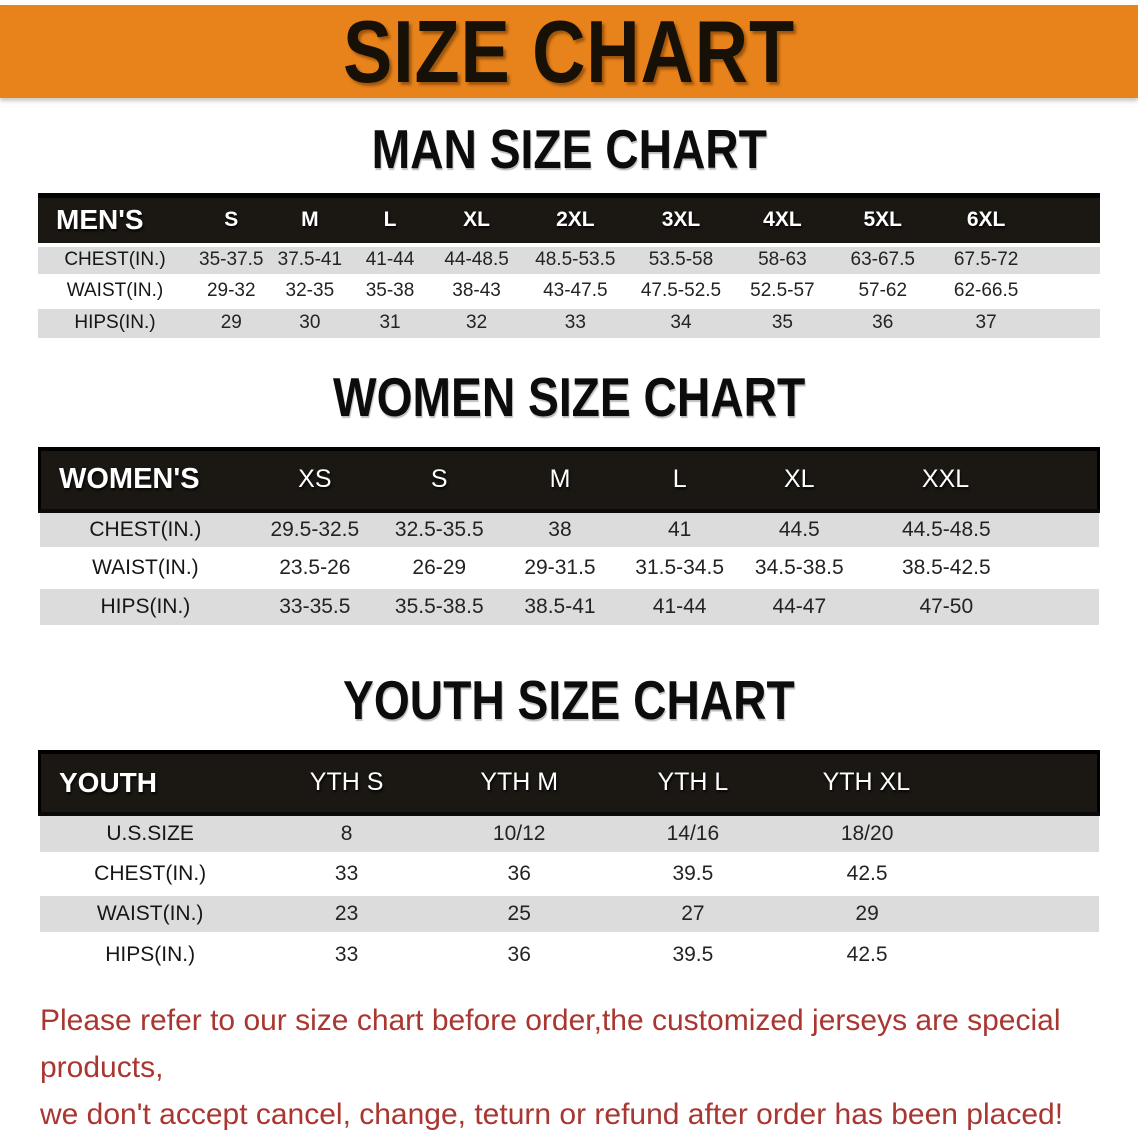  Describe the element at coordinates (145, 479) in the screenshot. I see `table-title: WOMEN'S` at that location.